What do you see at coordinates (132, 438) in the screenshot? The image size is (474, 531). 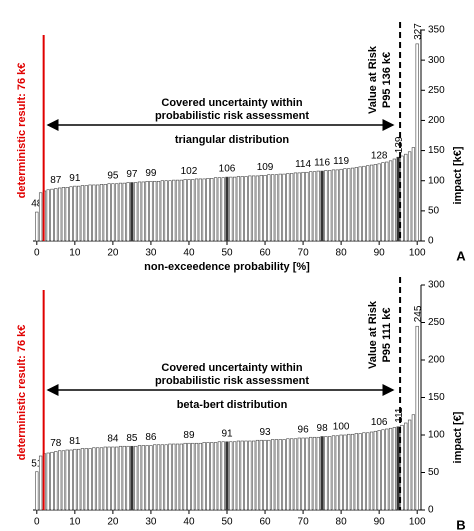 I see `data-label: 85` at bounding box center [132, 438].